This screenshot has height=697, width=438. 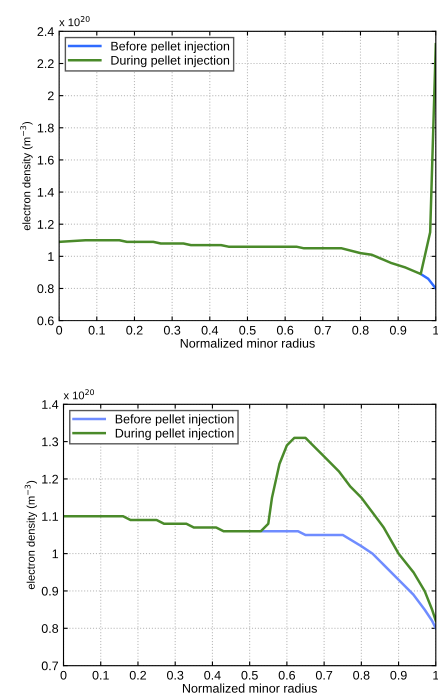 What do you see at coordinates (50, 591) in the screenshot?
I see `y-tick-label: 0.9` at bounding box center [50, 591].